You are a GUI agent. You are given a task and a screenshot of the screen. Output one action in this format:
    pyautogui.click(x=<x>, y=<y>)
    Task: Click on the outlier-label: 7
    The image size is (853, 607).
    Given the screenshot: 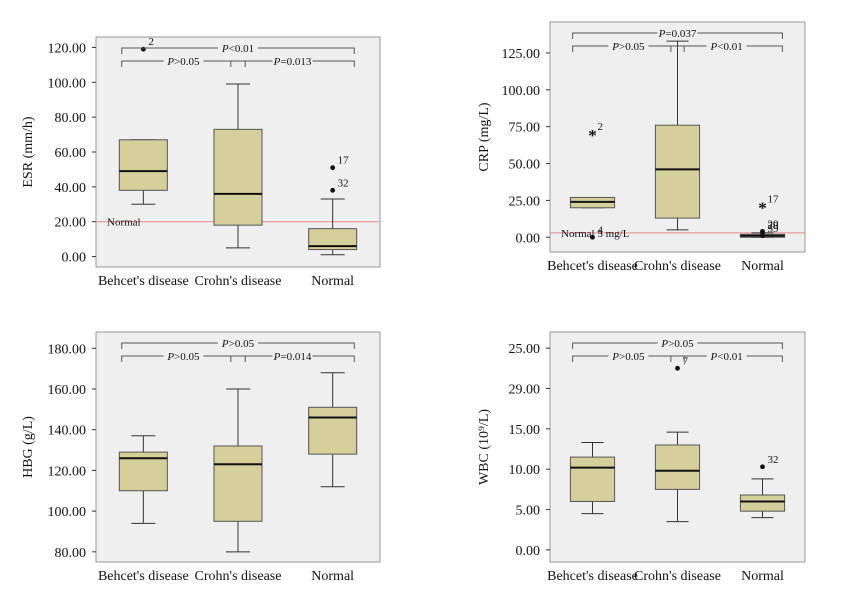 What is the action you would take?
    pyautogui.click(x=686, y=361)
    